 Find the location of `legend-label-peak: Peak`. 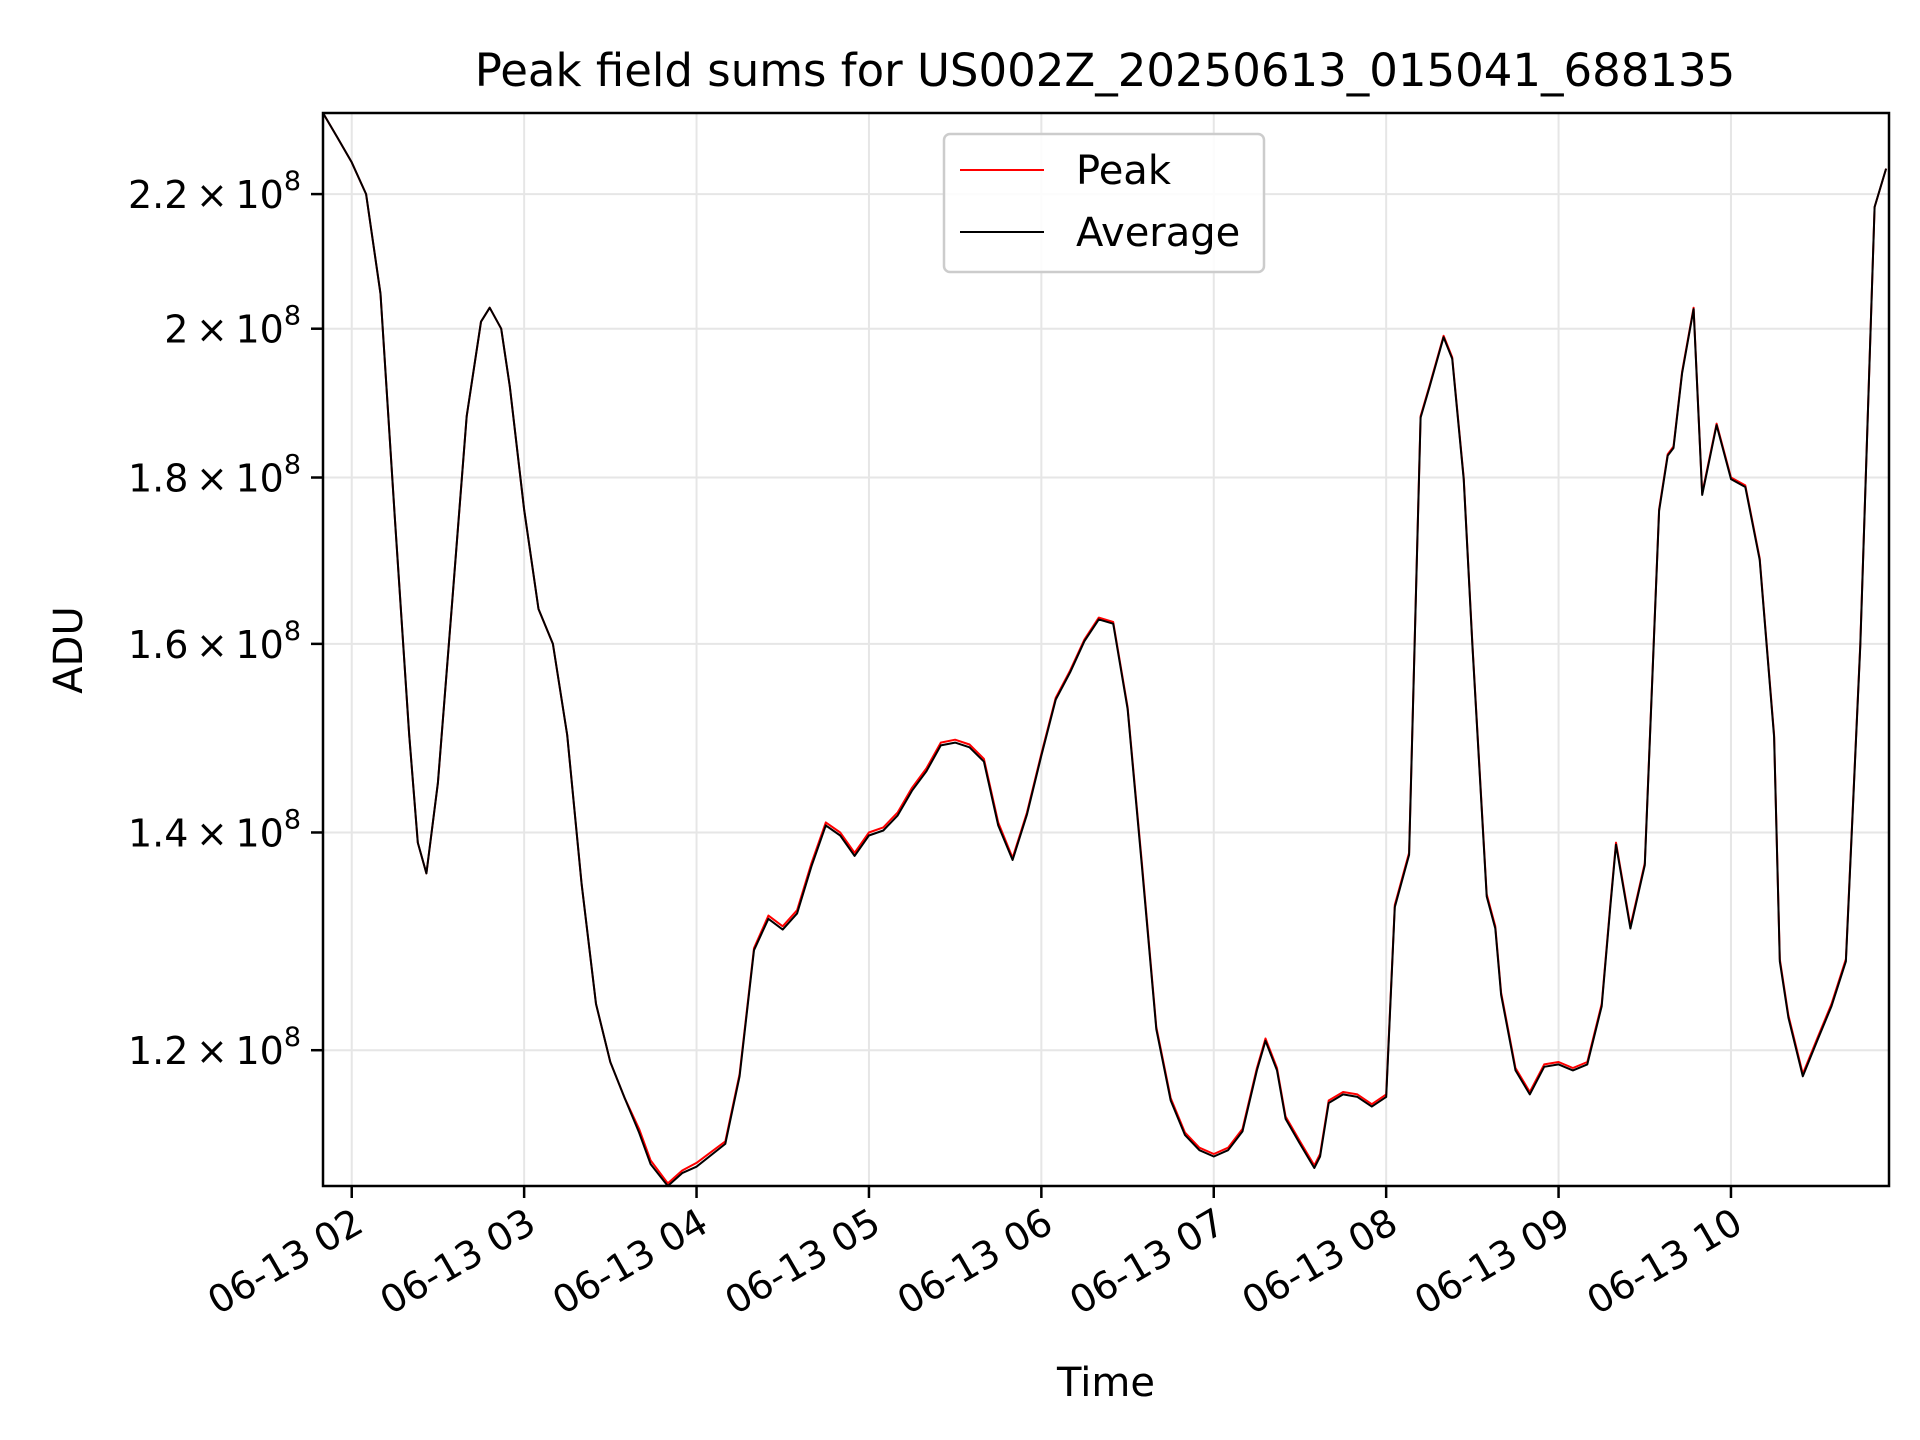

legend-label-peak: Peak is located at coordinates (1124, 171).